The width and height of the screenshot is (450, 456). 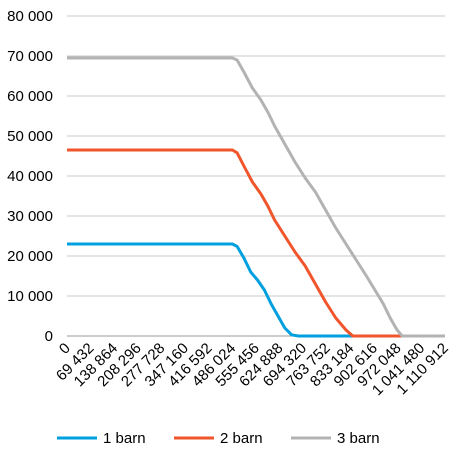 What do you see at coordinates (30, 216) in the screenshot?
I see `y-tick-label: 30 000` at bounding box center [30, 216].